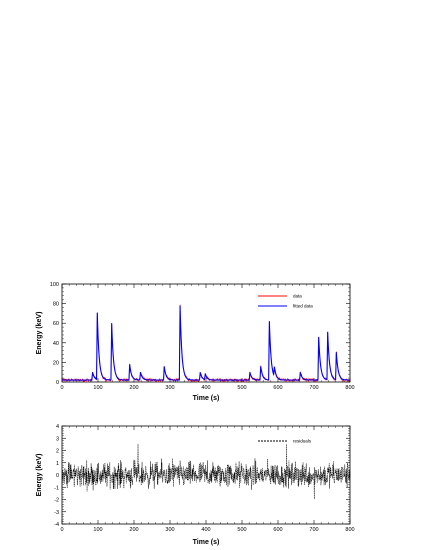  Describe the element at coordinates (303, 306) in the screenshot. I see `legend-label-fitted: fitted data` at that location.